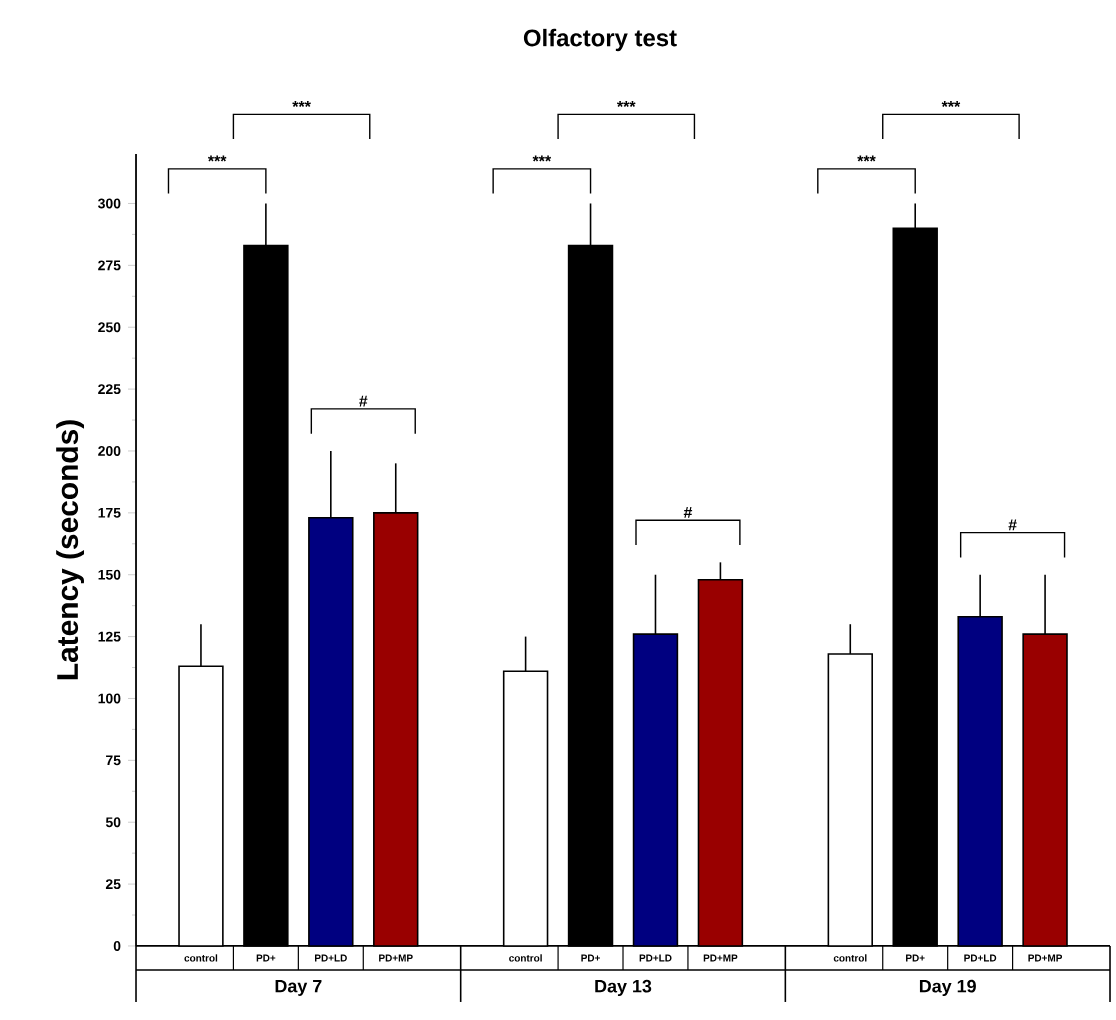  I want to click on x-tick-label: Day 19, so click(947, 988).